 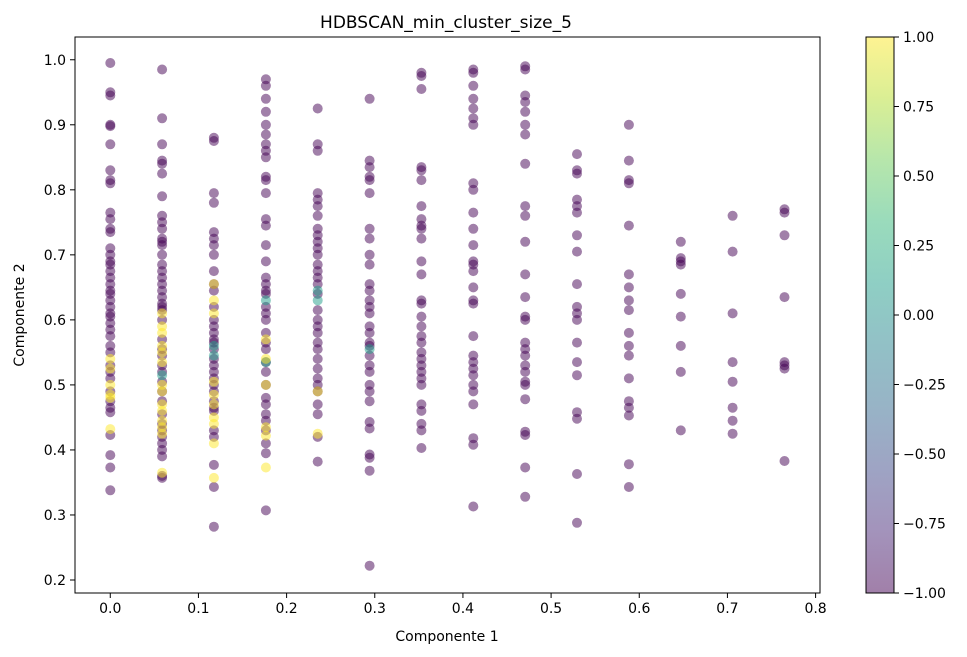 I want to click on y-tick-label: 0.4, so click(x=55, y=451).